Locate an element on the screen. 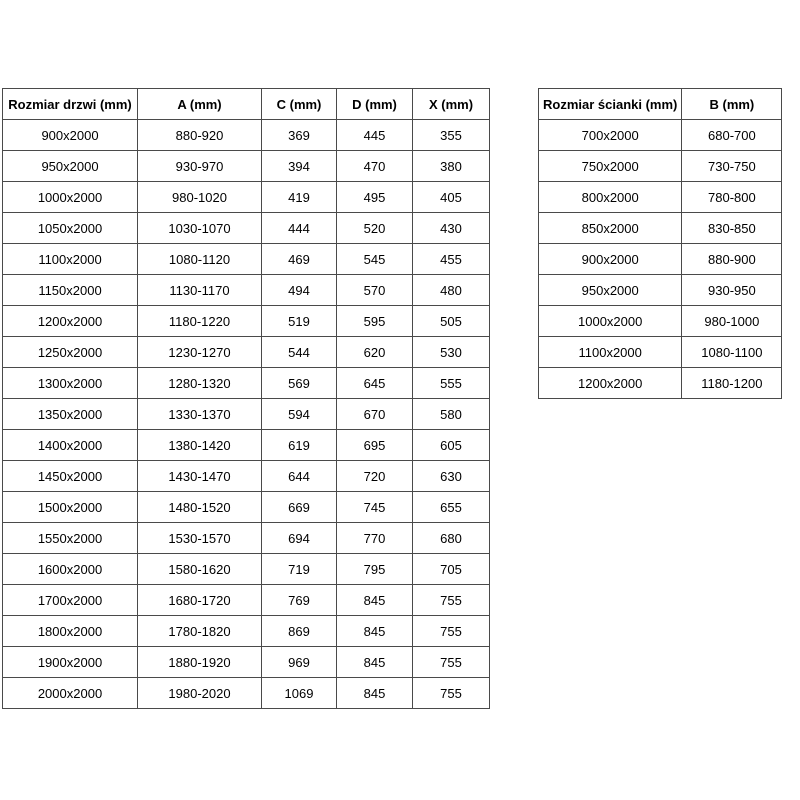 This screenshot has width=800, height=800. table-cell: 1080-1120 is located at coordinates (199, 259).